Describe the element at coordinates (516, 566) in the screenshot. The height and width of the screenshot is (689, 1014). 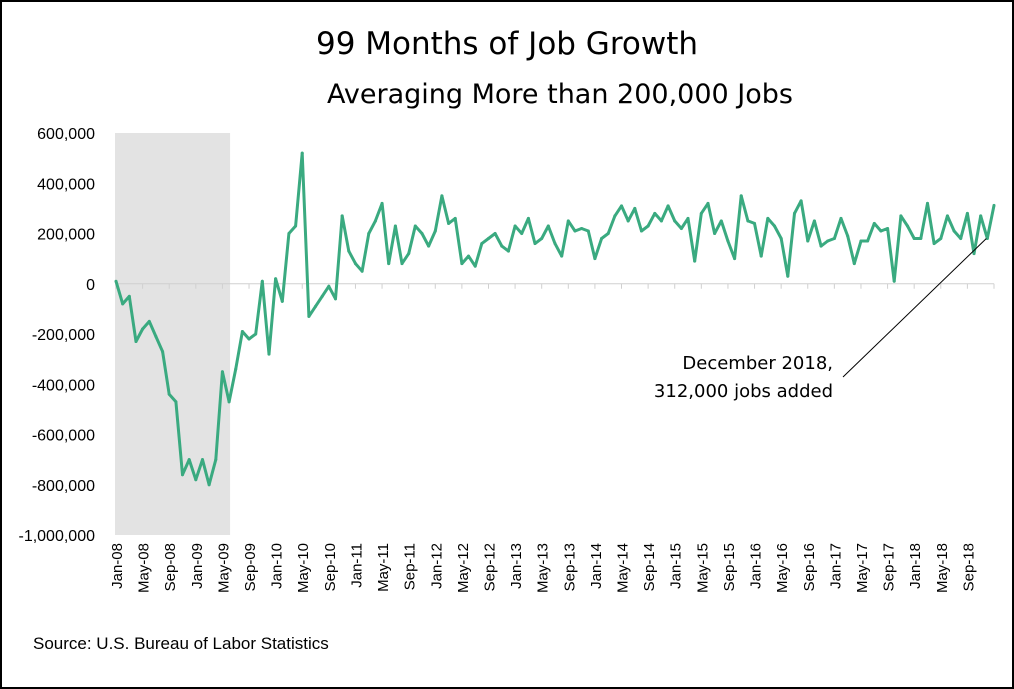
I see `x-tick-label: Jan-13` at that location.